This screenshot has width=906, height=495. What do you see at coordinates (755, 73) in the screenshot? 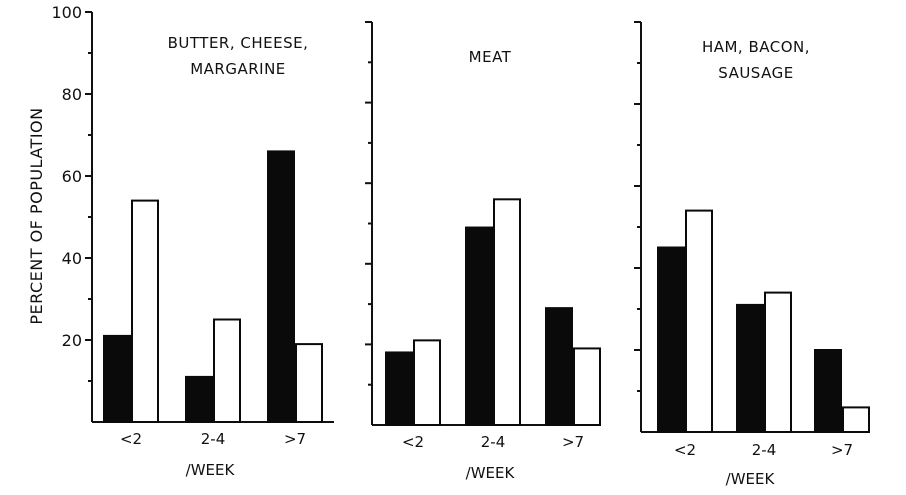
I see `panel-title: SAUSAGE` at bounding box center [755, 73].